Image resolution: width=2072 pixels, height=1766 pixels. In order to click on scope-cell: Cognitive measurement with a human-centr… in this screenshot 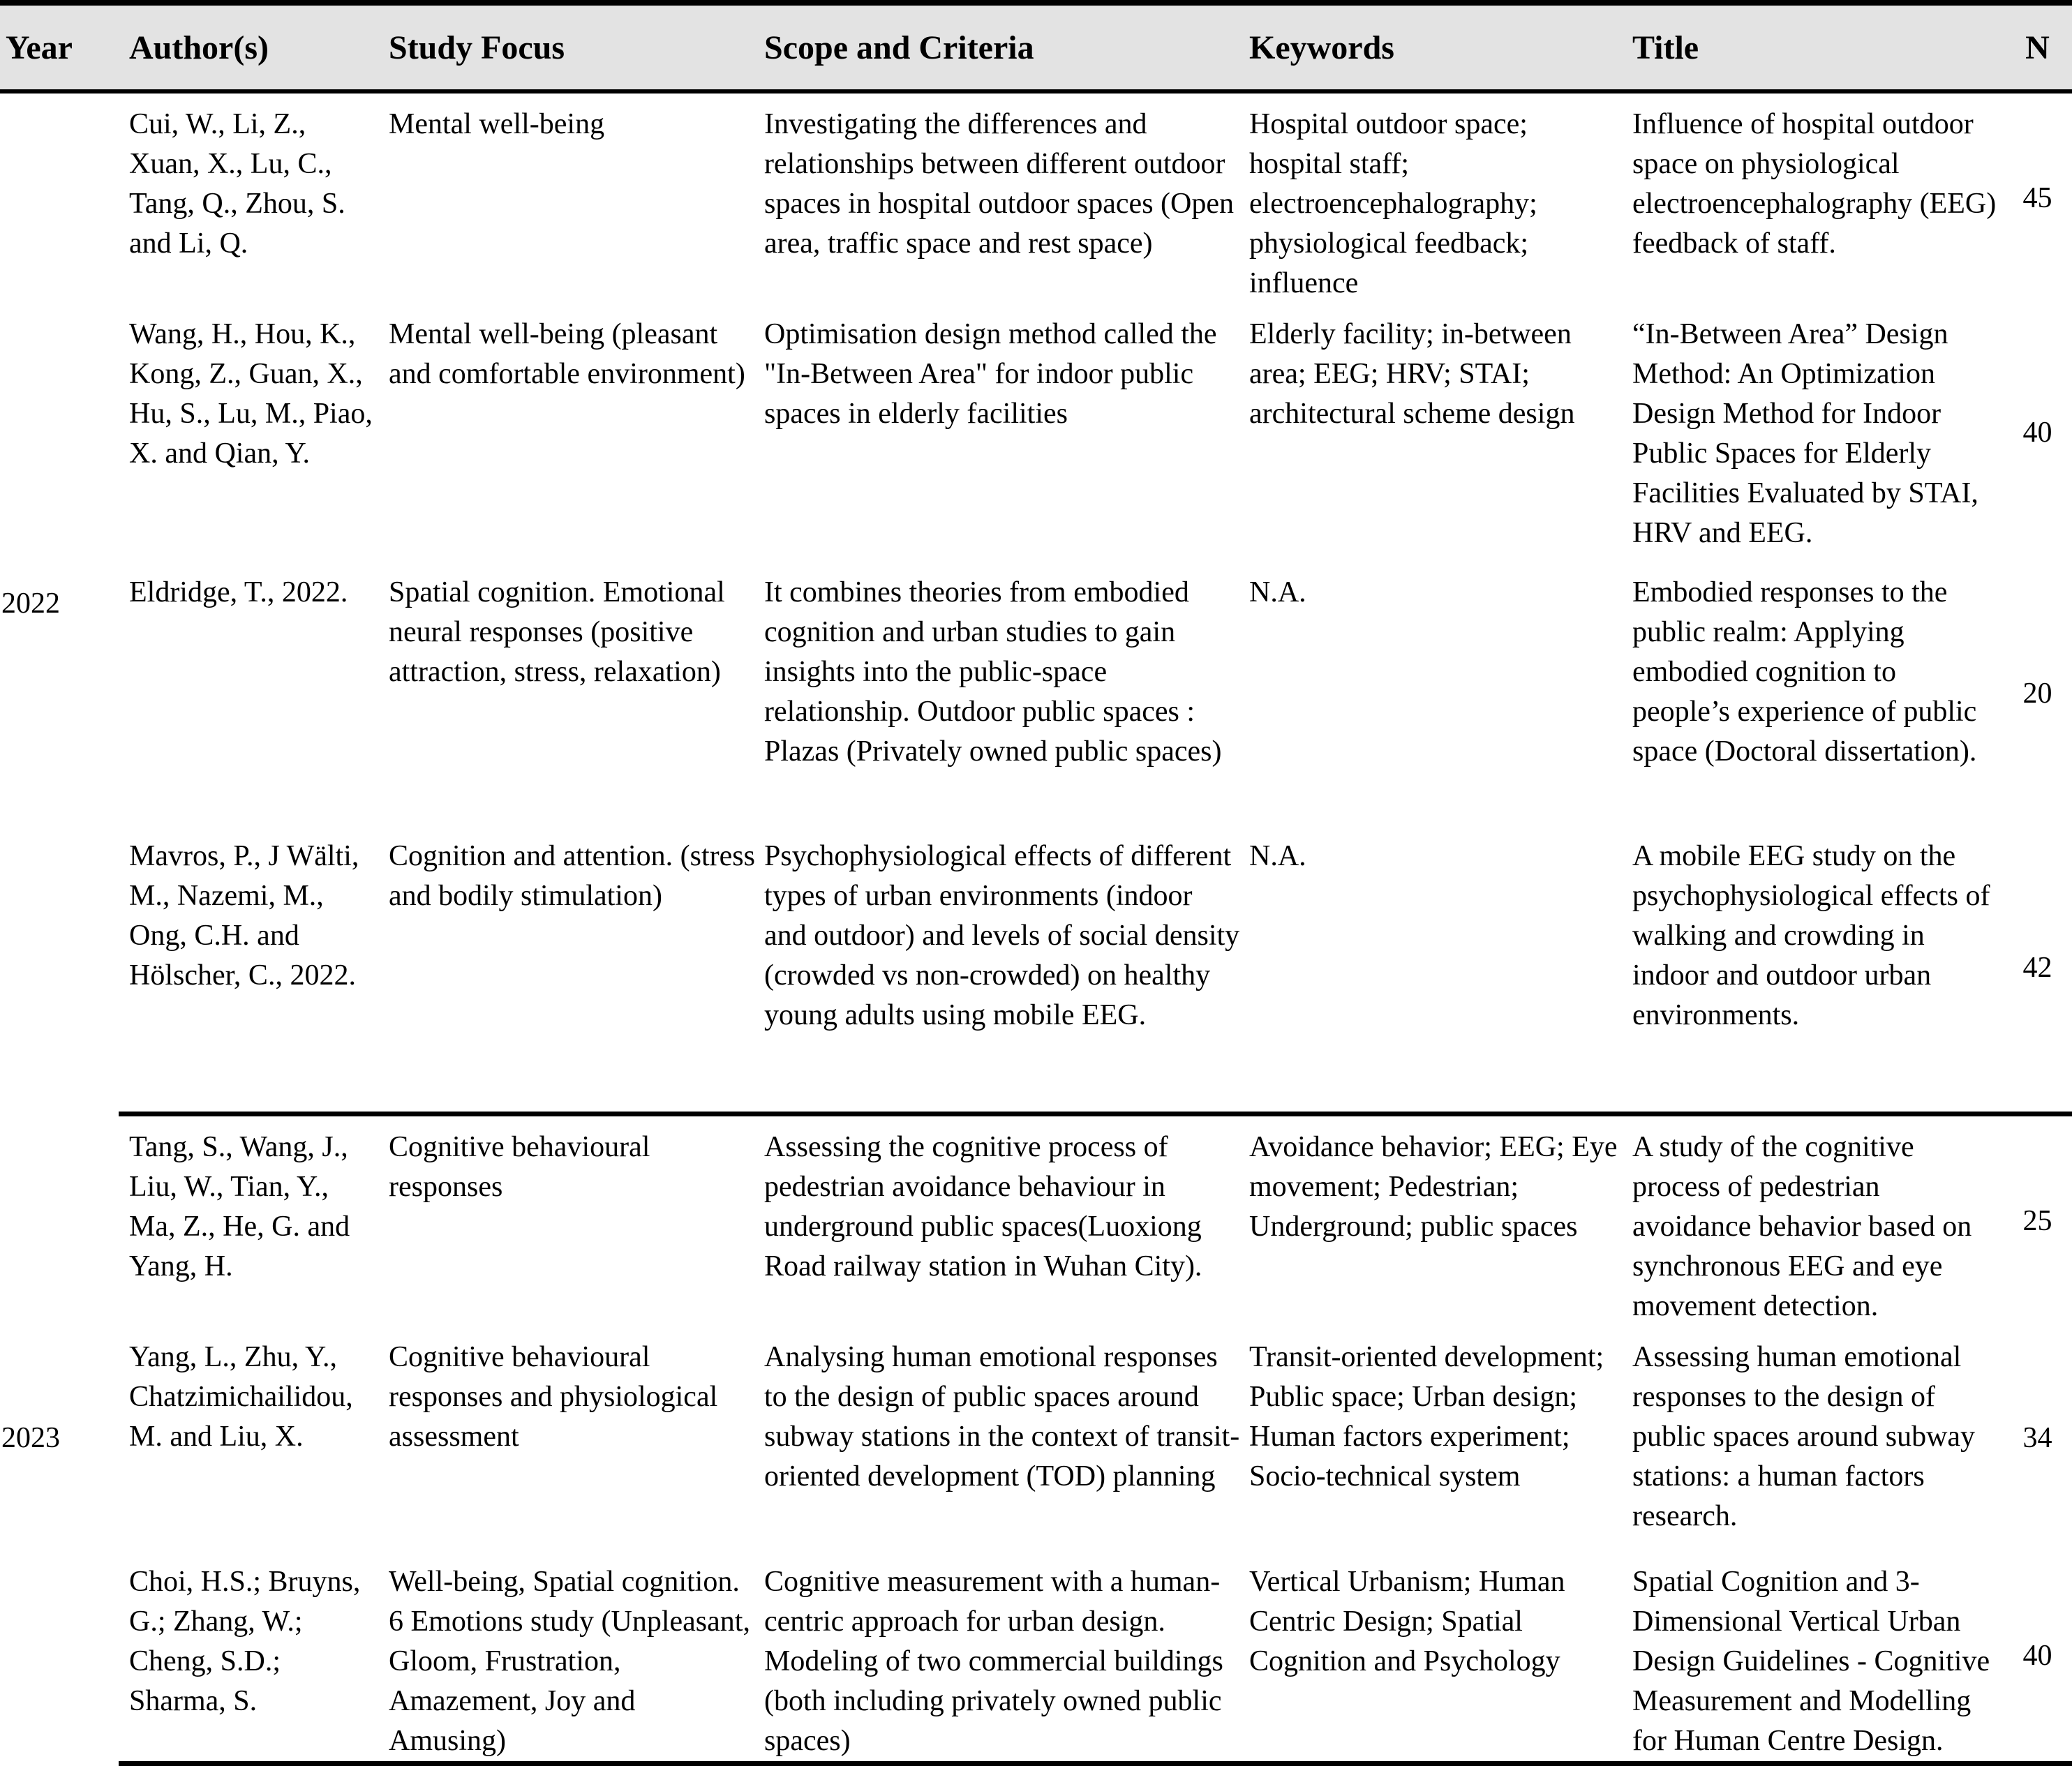, I will do `click(999, 1658)`.